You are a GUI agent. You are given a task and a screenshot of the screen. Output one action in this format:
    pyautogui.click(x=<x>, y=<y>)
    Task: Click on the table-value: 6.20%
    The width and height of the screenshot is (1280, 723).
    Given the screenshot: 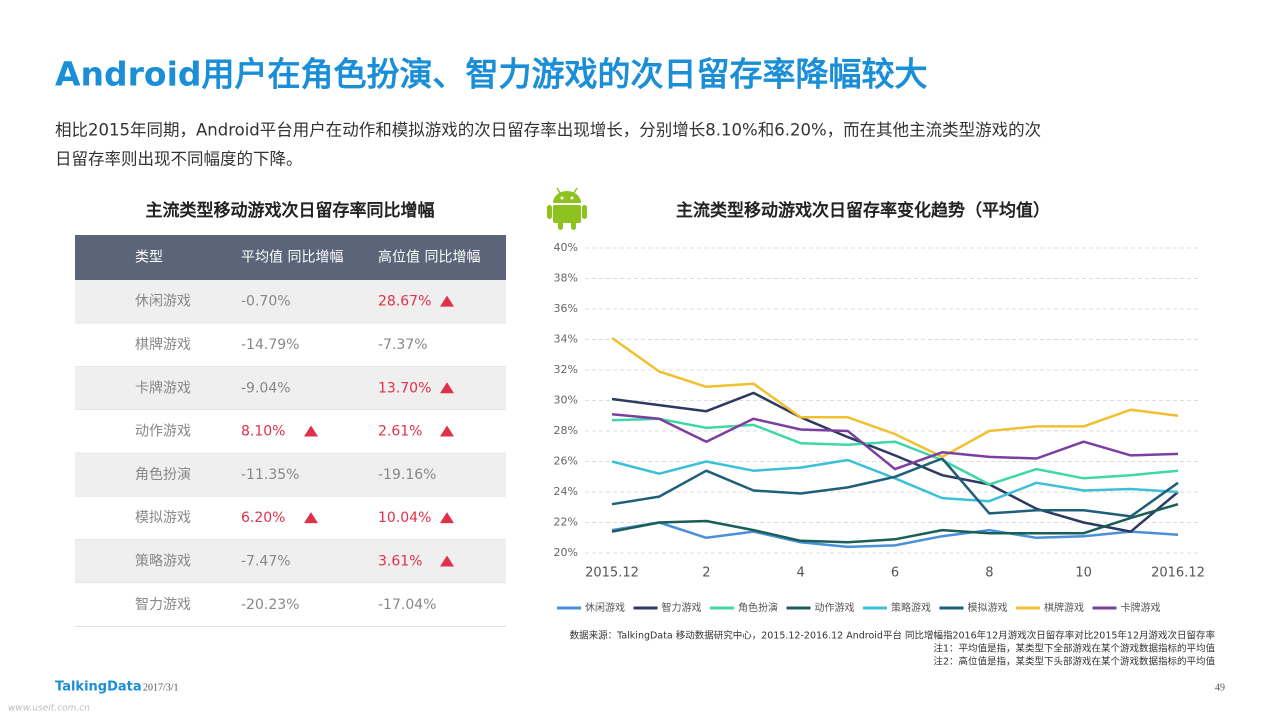 What is the action you would take?
    pyautogui.click(x=263, y=518)
    